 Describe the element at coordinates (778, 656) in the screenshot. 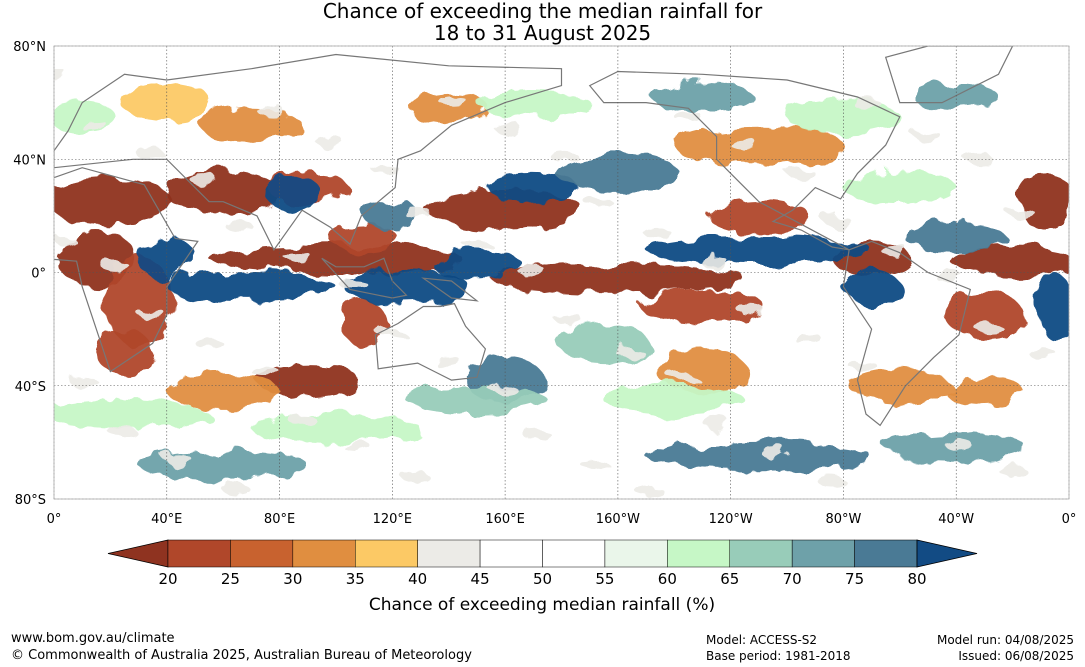

I see `footer-base-period: Base period: 1981-2018` at that location.